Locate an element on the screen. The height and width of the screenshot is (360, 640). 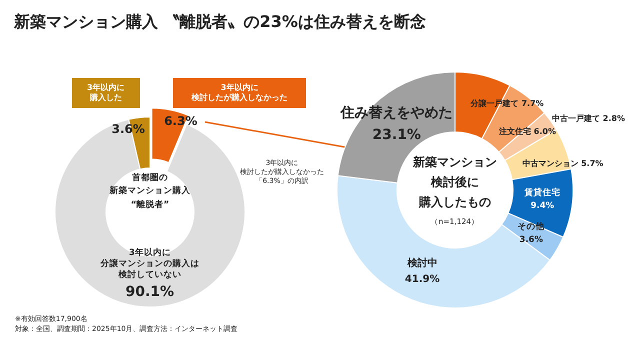
slice-label: 3年以内に購入した is located at coordinates (106, 93).